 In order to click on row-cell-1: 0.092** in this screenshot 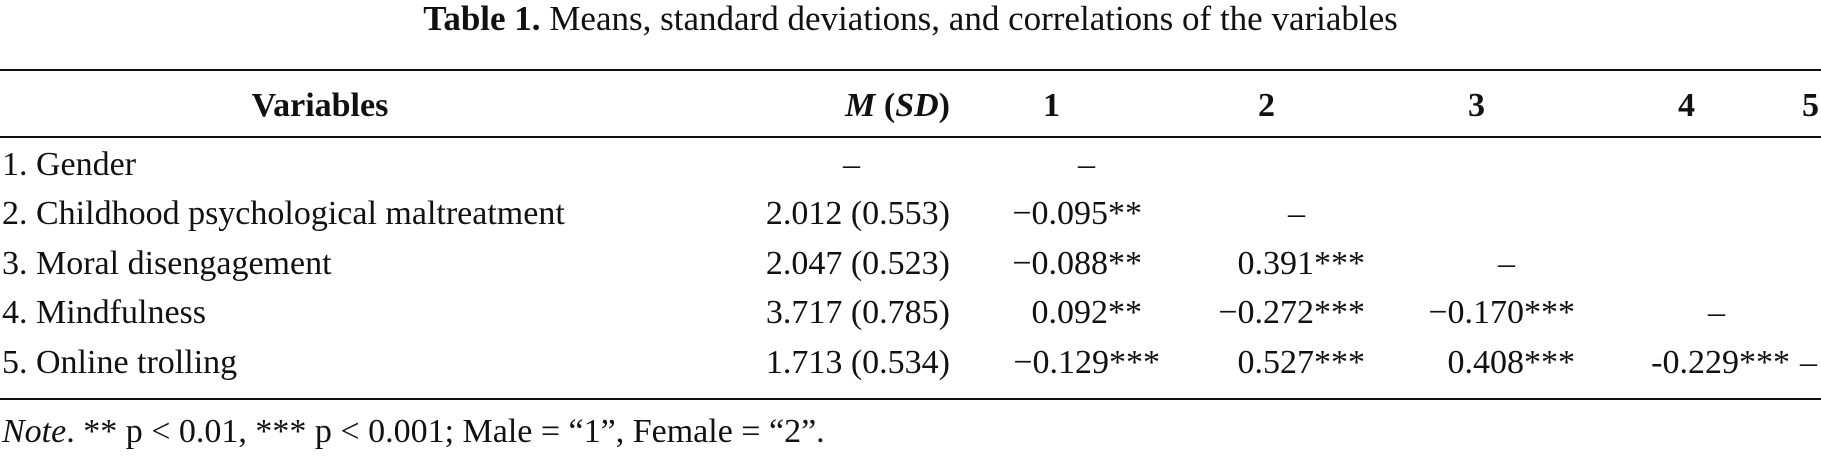, I will do `click(1087, 313)`.